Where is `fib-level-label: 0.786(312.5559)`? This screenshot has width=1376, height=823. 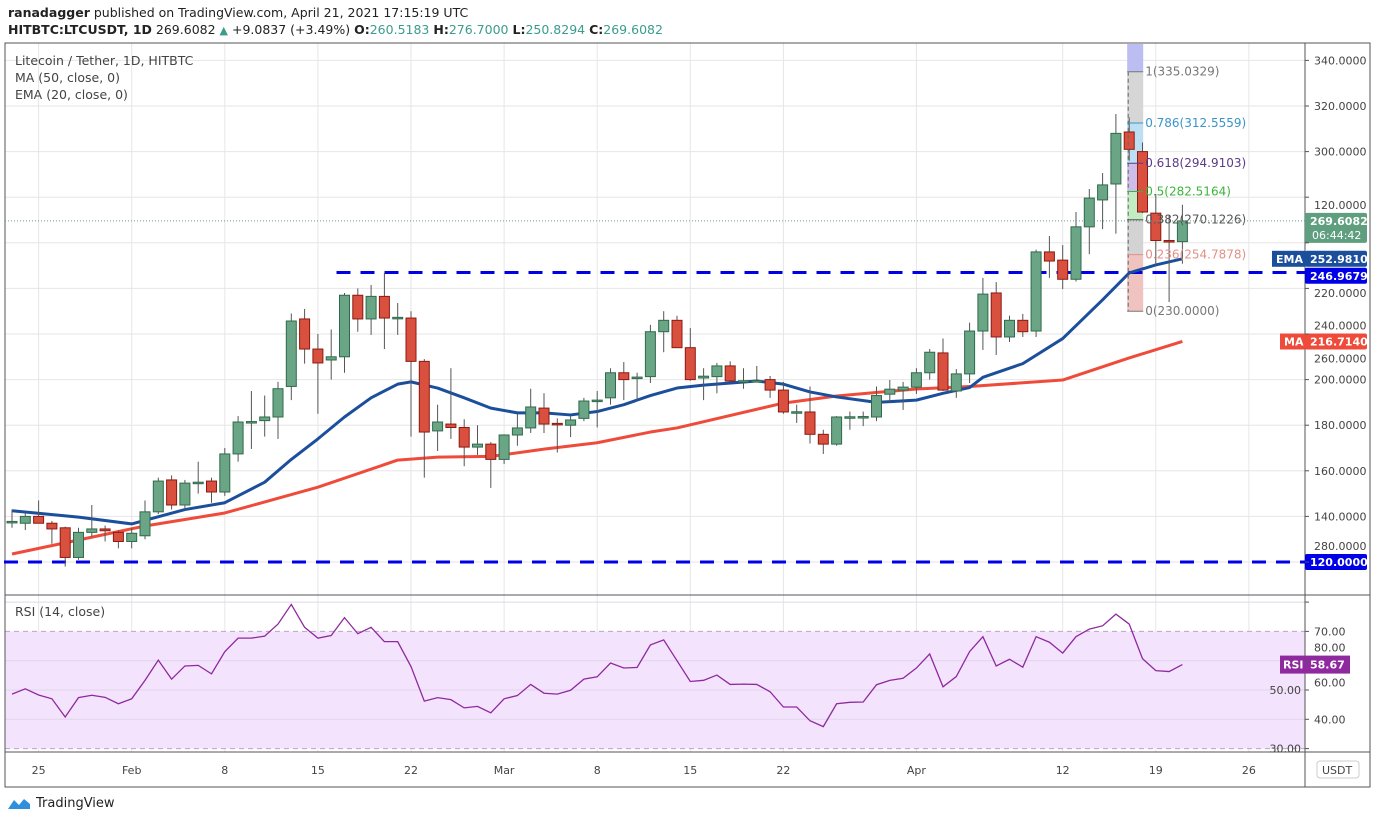
fib-level-label: 0.786(312.5559) is located at coordinates (1195, 123).